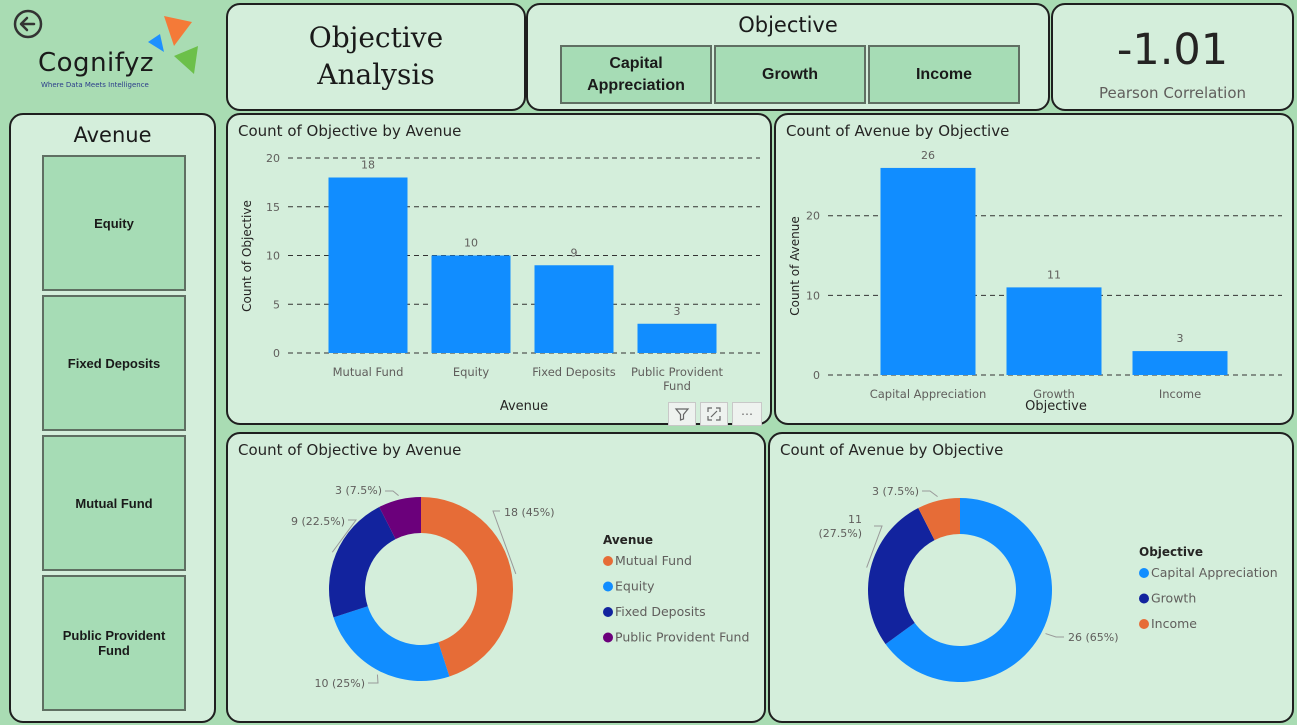  Describe the element at coordinates (1093, 637) in the screenshot. I see `data-label: 26 (65%)` at that location.